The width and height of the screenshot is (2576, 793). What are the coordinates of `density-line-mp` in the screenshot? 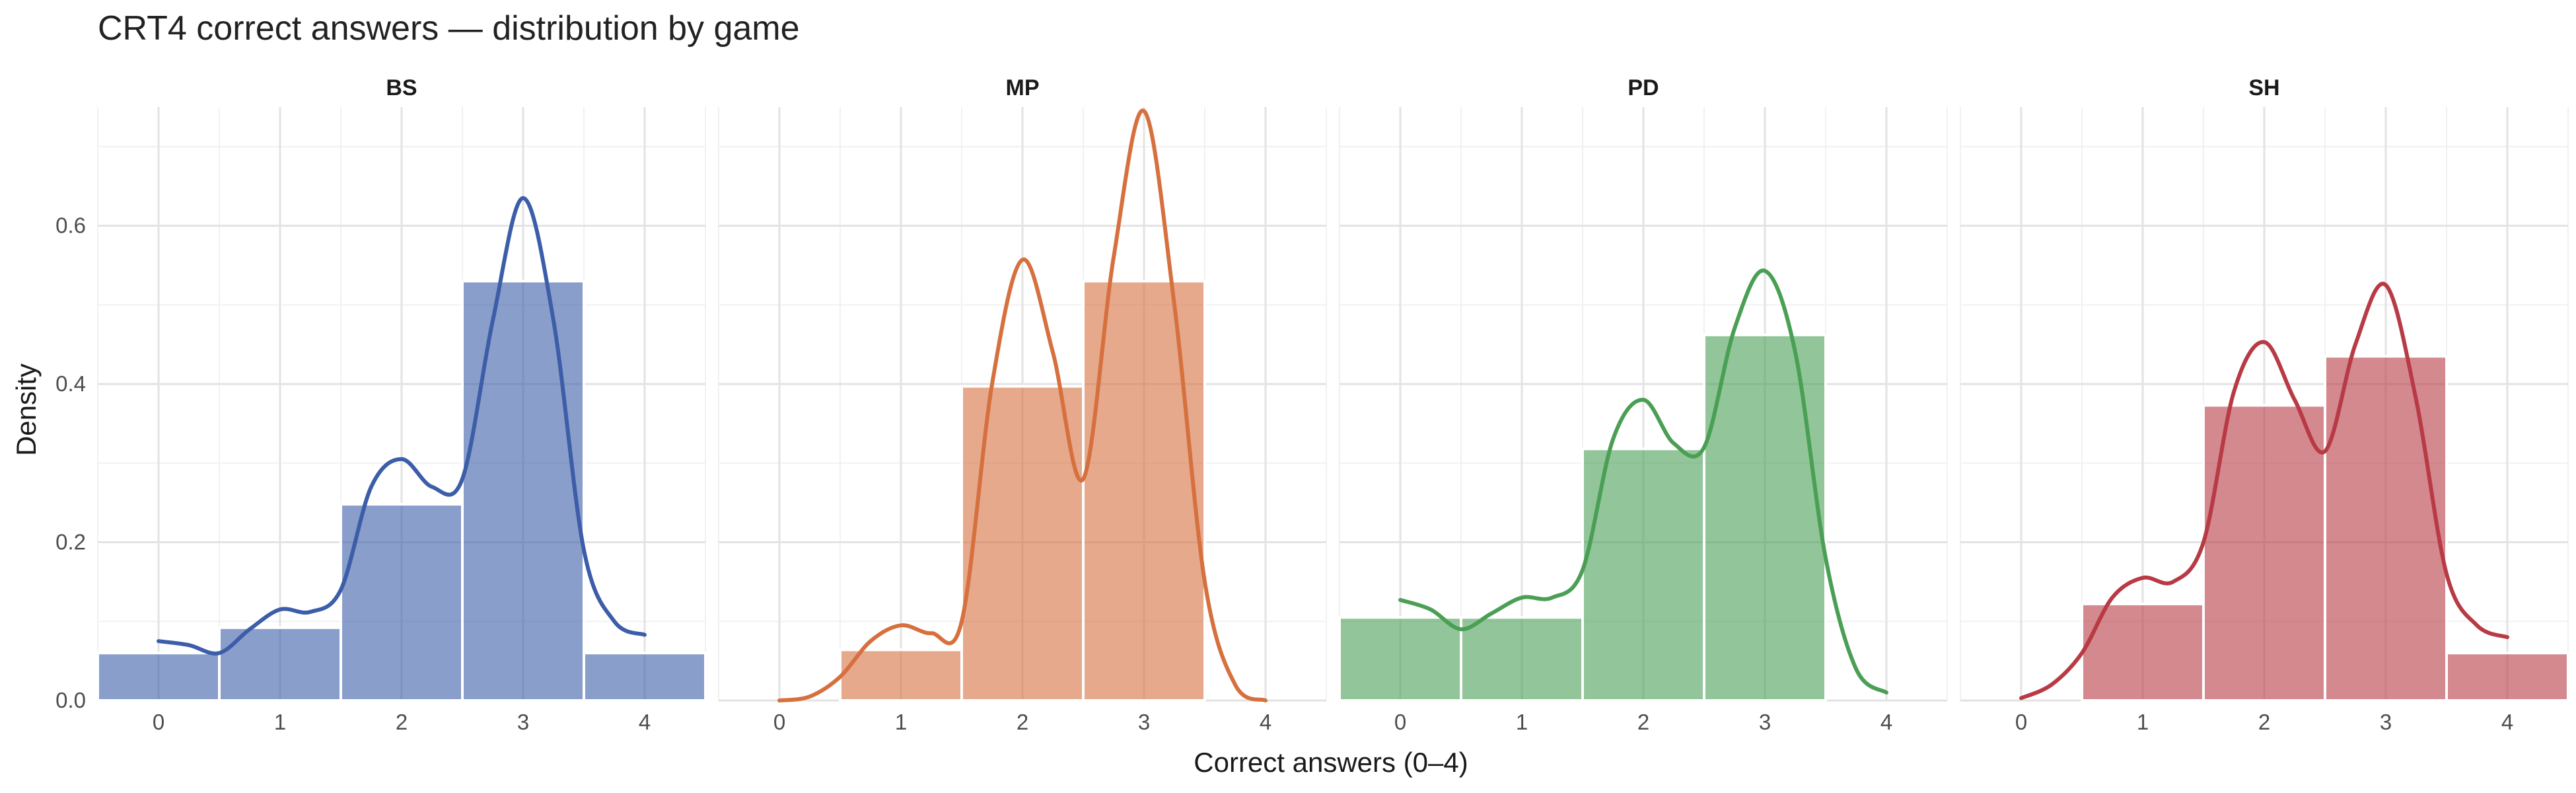 It's located at (1022, 405).